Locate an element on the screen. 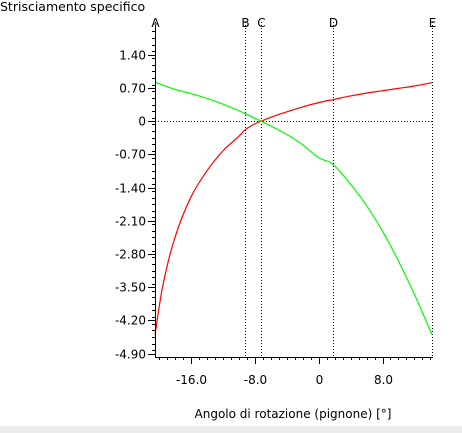  reference-label-a: A is located at coordinates (155, 23).